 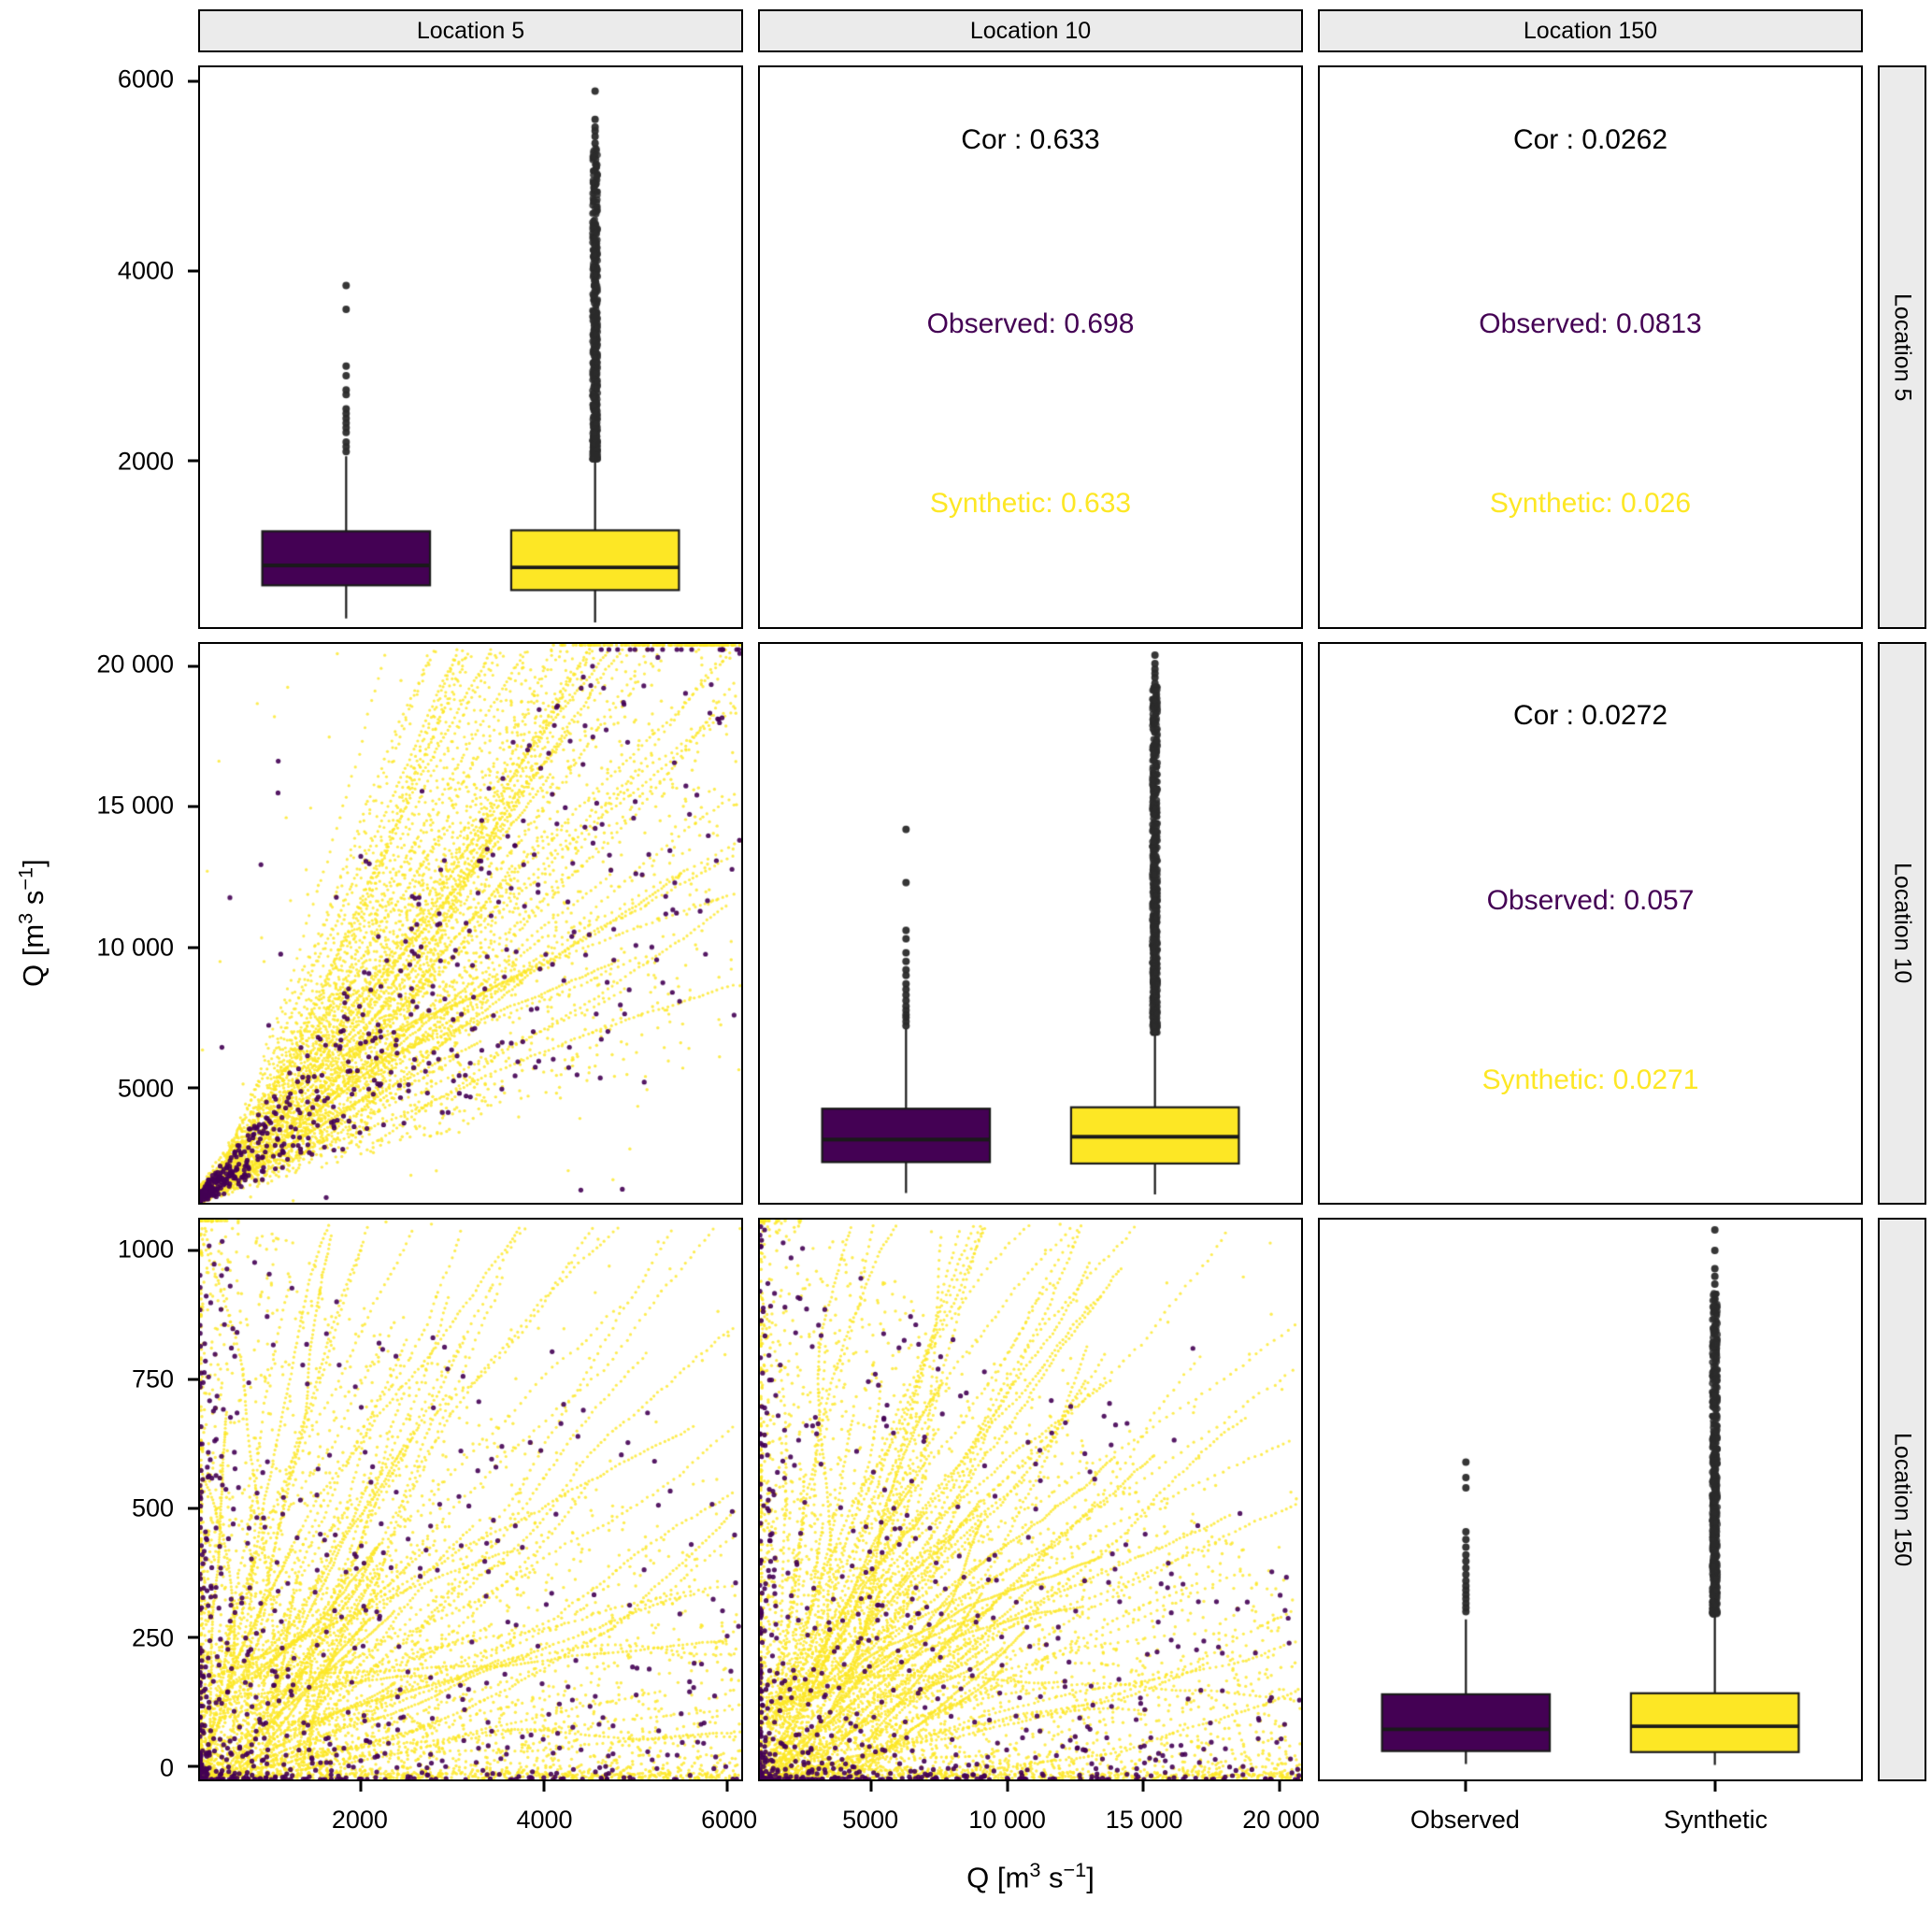 I want to click on y-tick-label: 250, so click(x=152, y=1637).